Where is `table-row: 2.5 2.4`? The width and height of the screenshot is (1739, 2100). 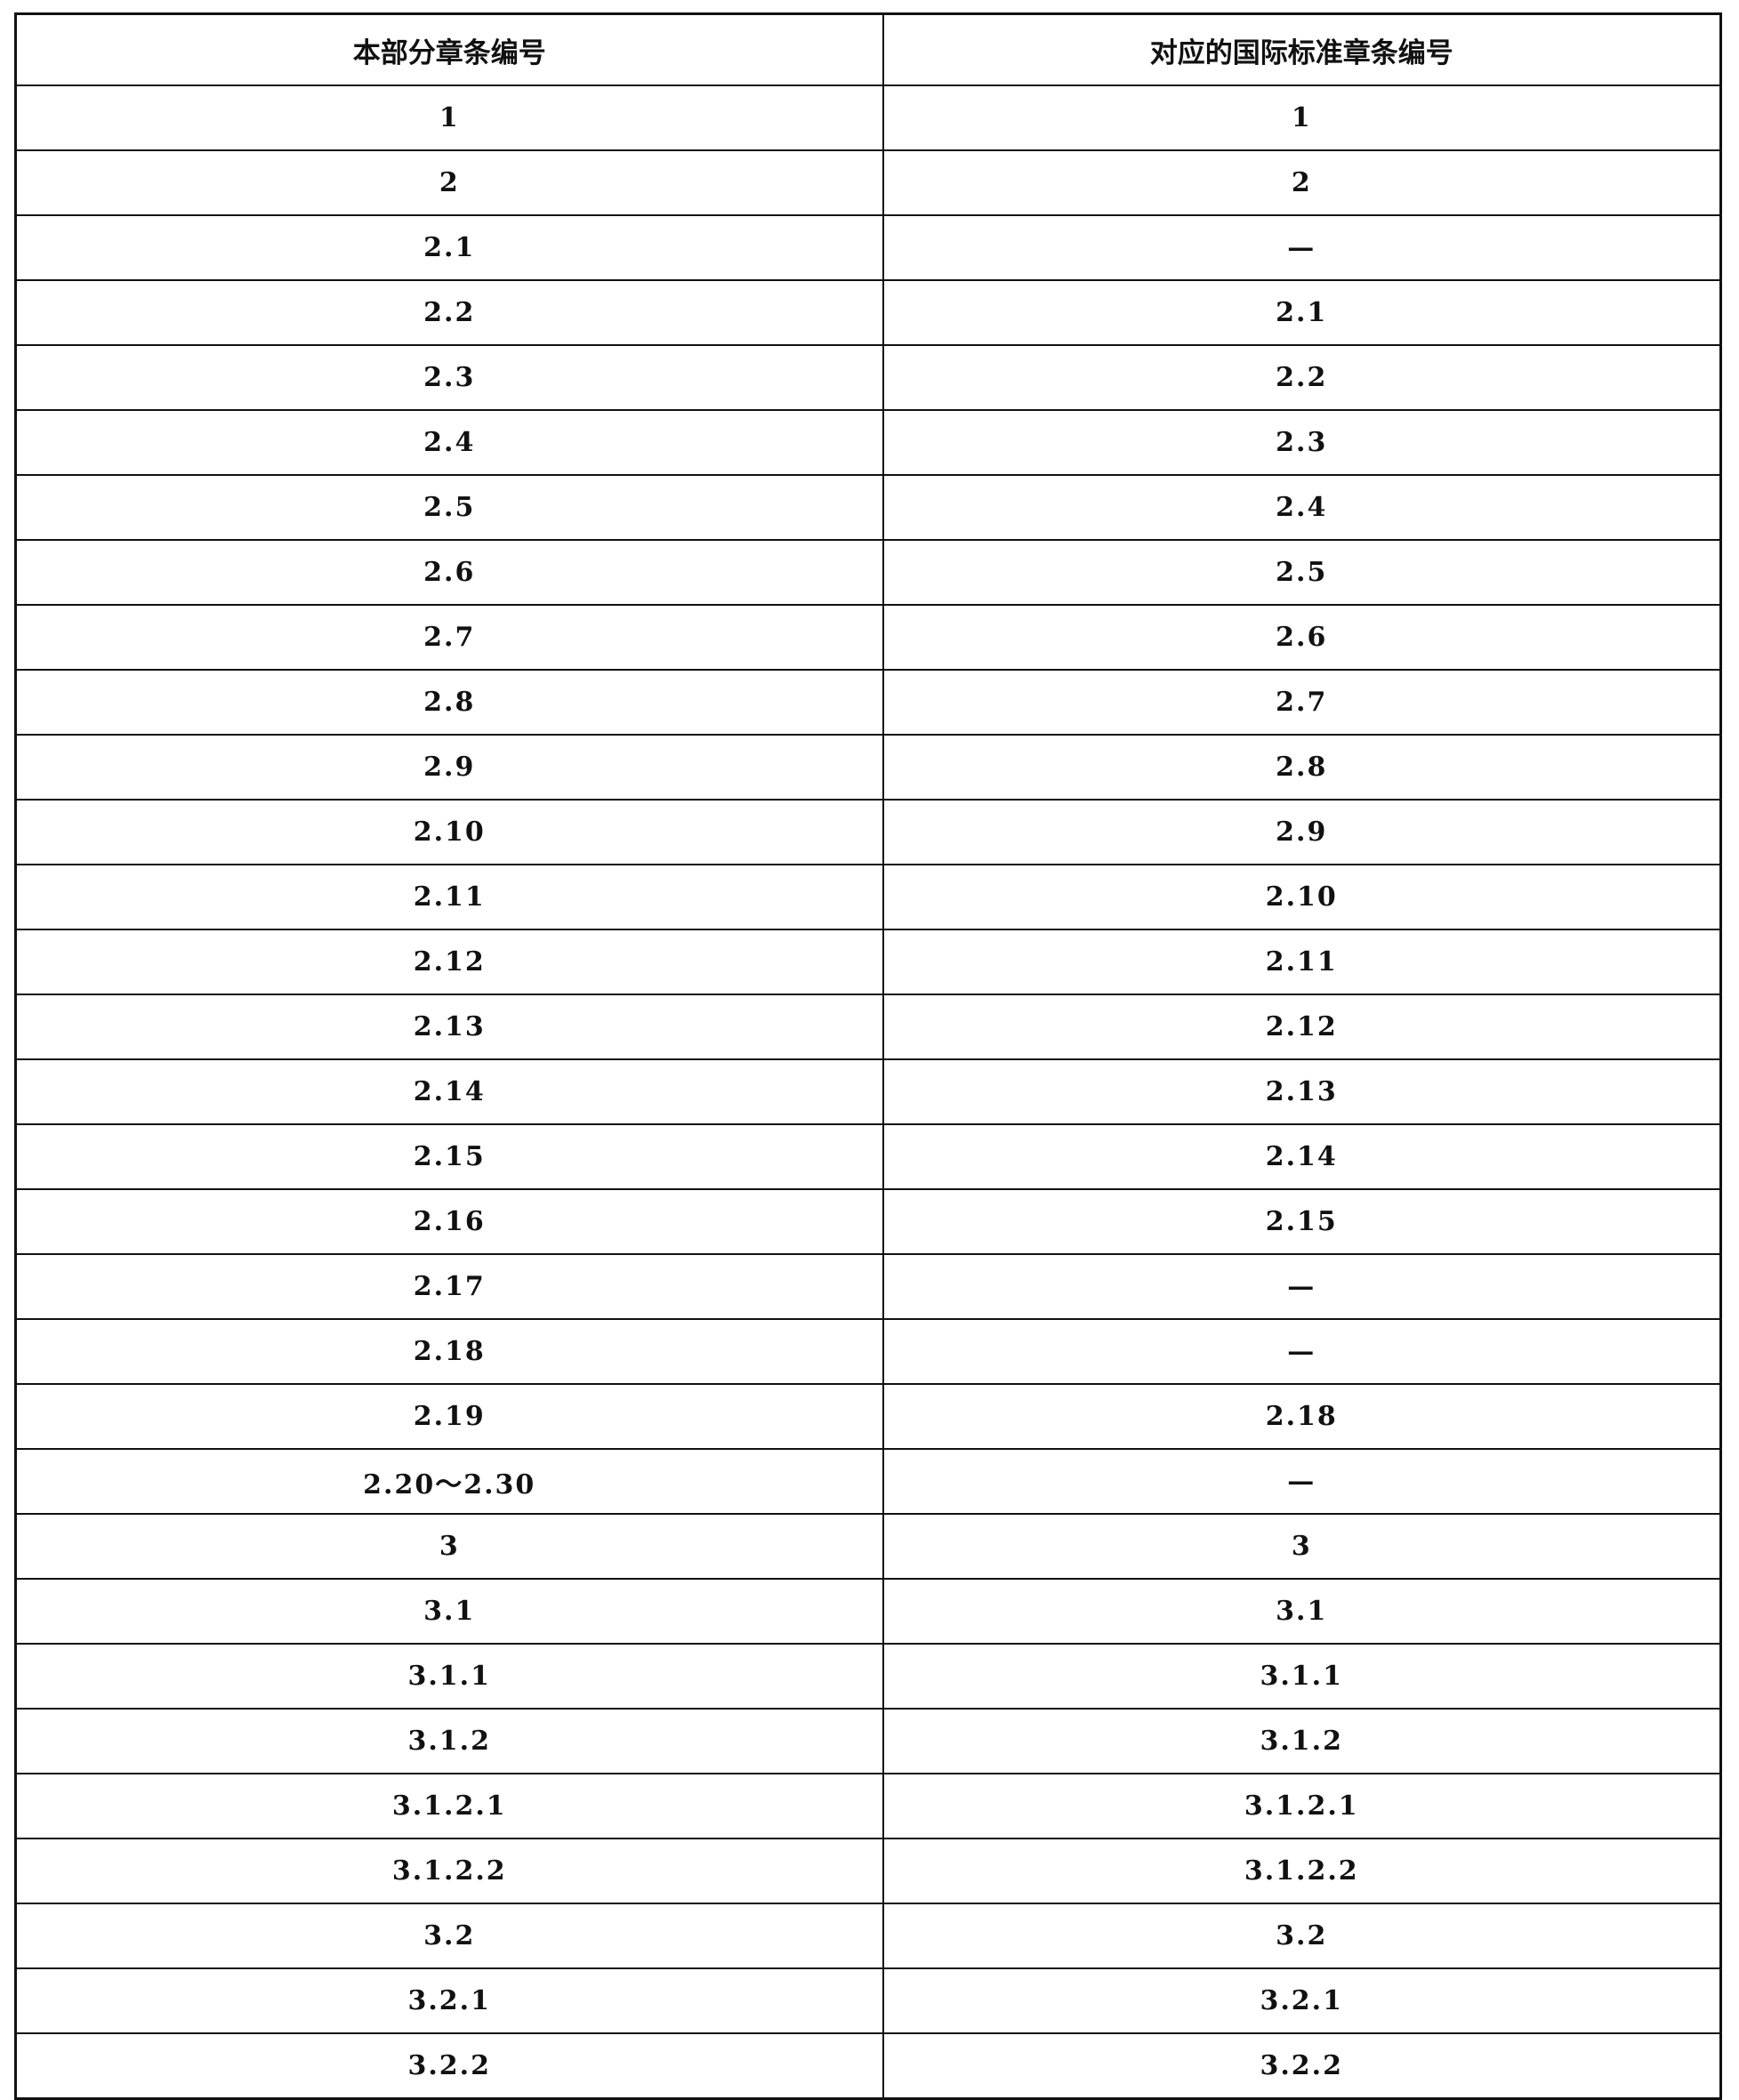
table-row: 2.5 2.4 is located at coordinates (868, 507).